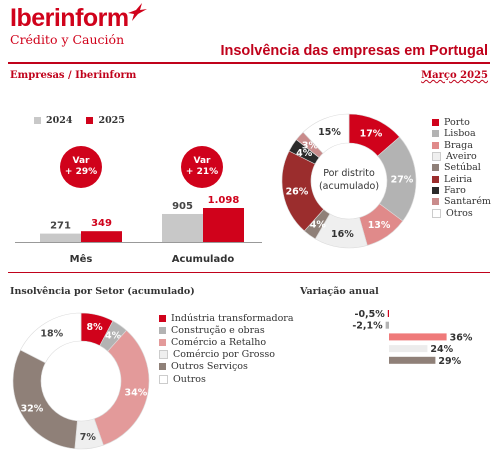  What do you see at coordinates (371, 133) in the screenshot?
I see `slice-label: 17%` at bounding box center [371, 133].